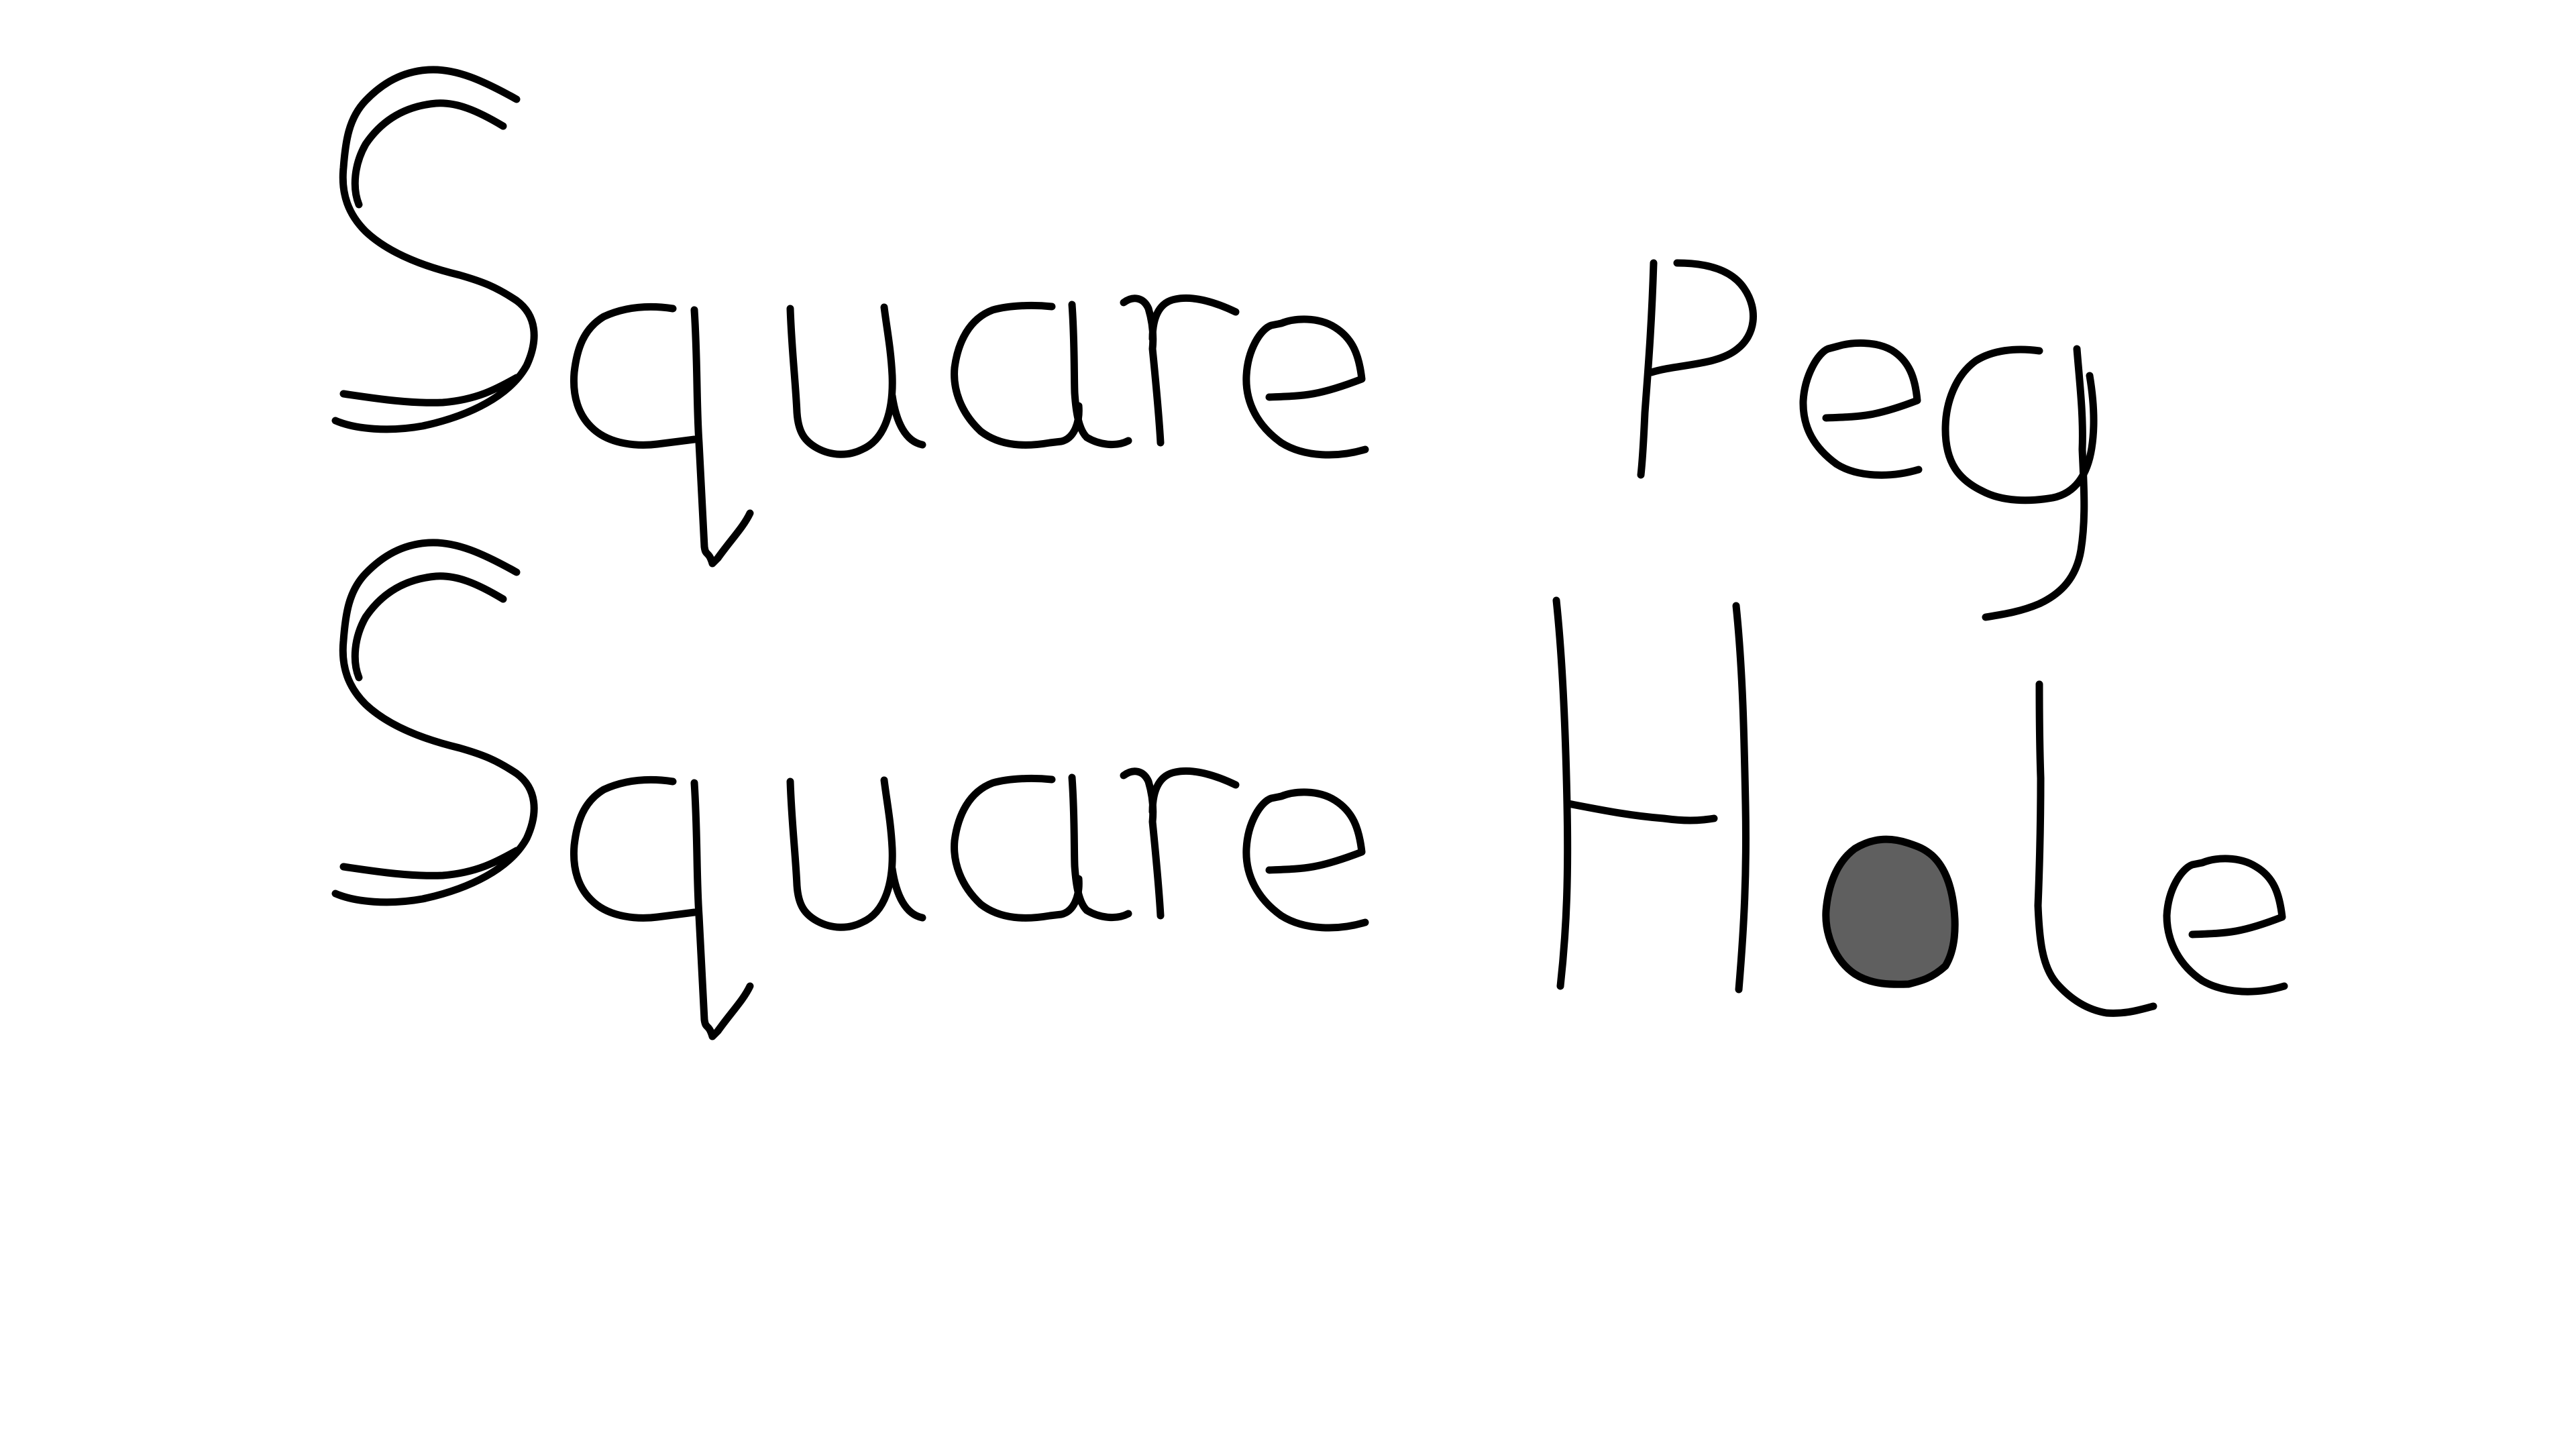 The height and width of the screenshot is (1449, 2576). I want to click on letter-a-stem, so click(1100, 375).